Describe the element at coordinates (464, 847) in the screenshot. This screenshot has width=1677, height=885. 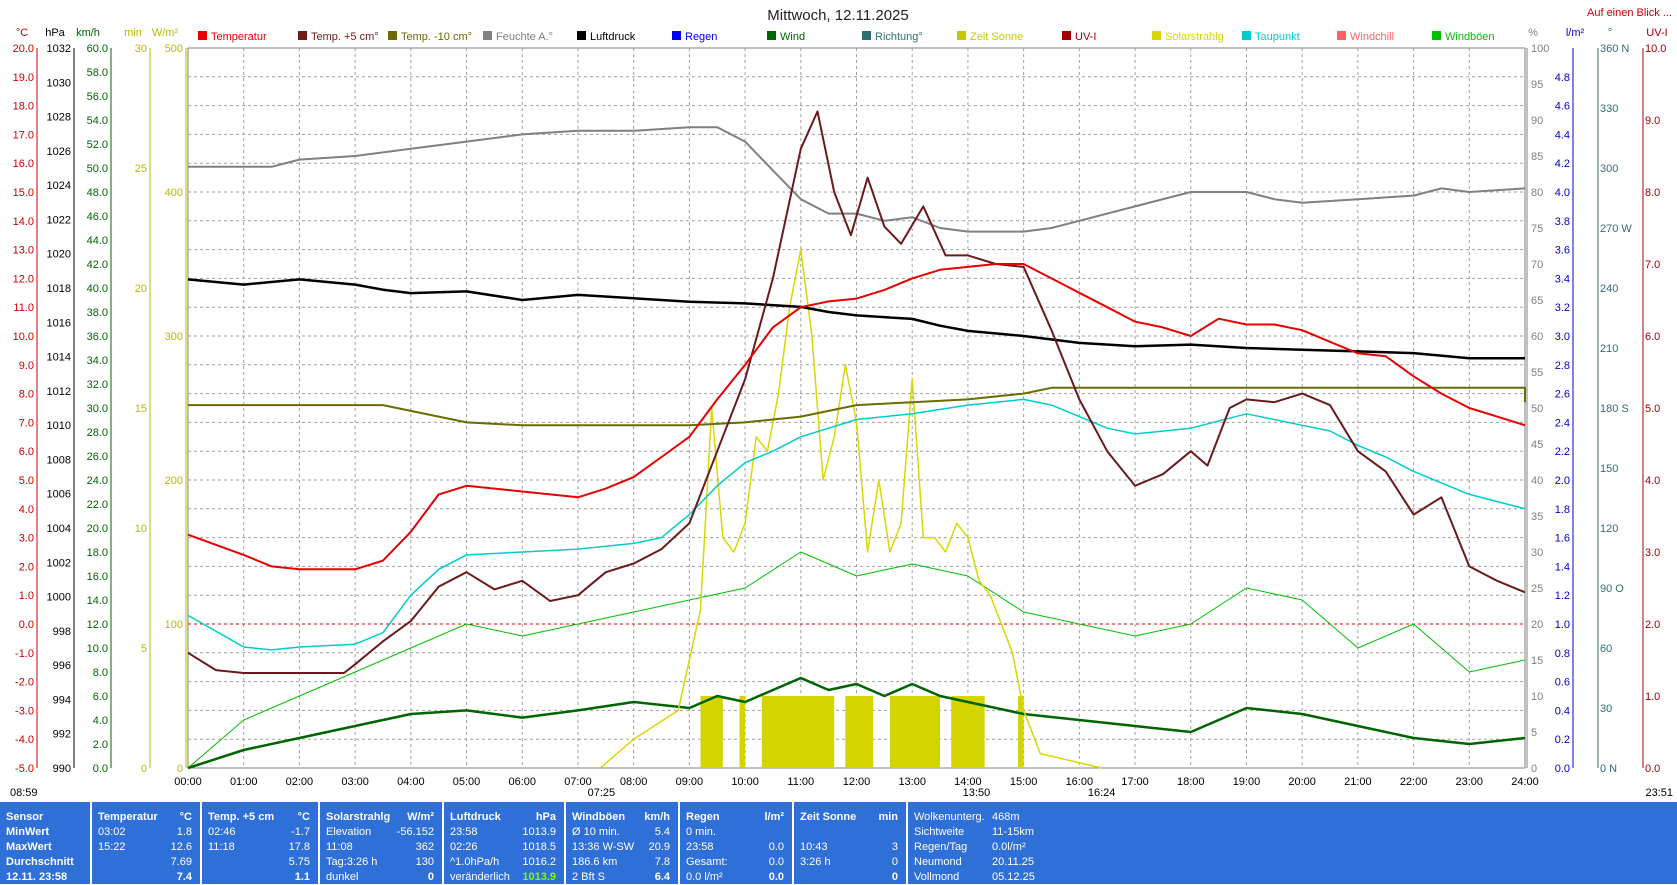
I see `stats-cell-label: 02:26` at that location.